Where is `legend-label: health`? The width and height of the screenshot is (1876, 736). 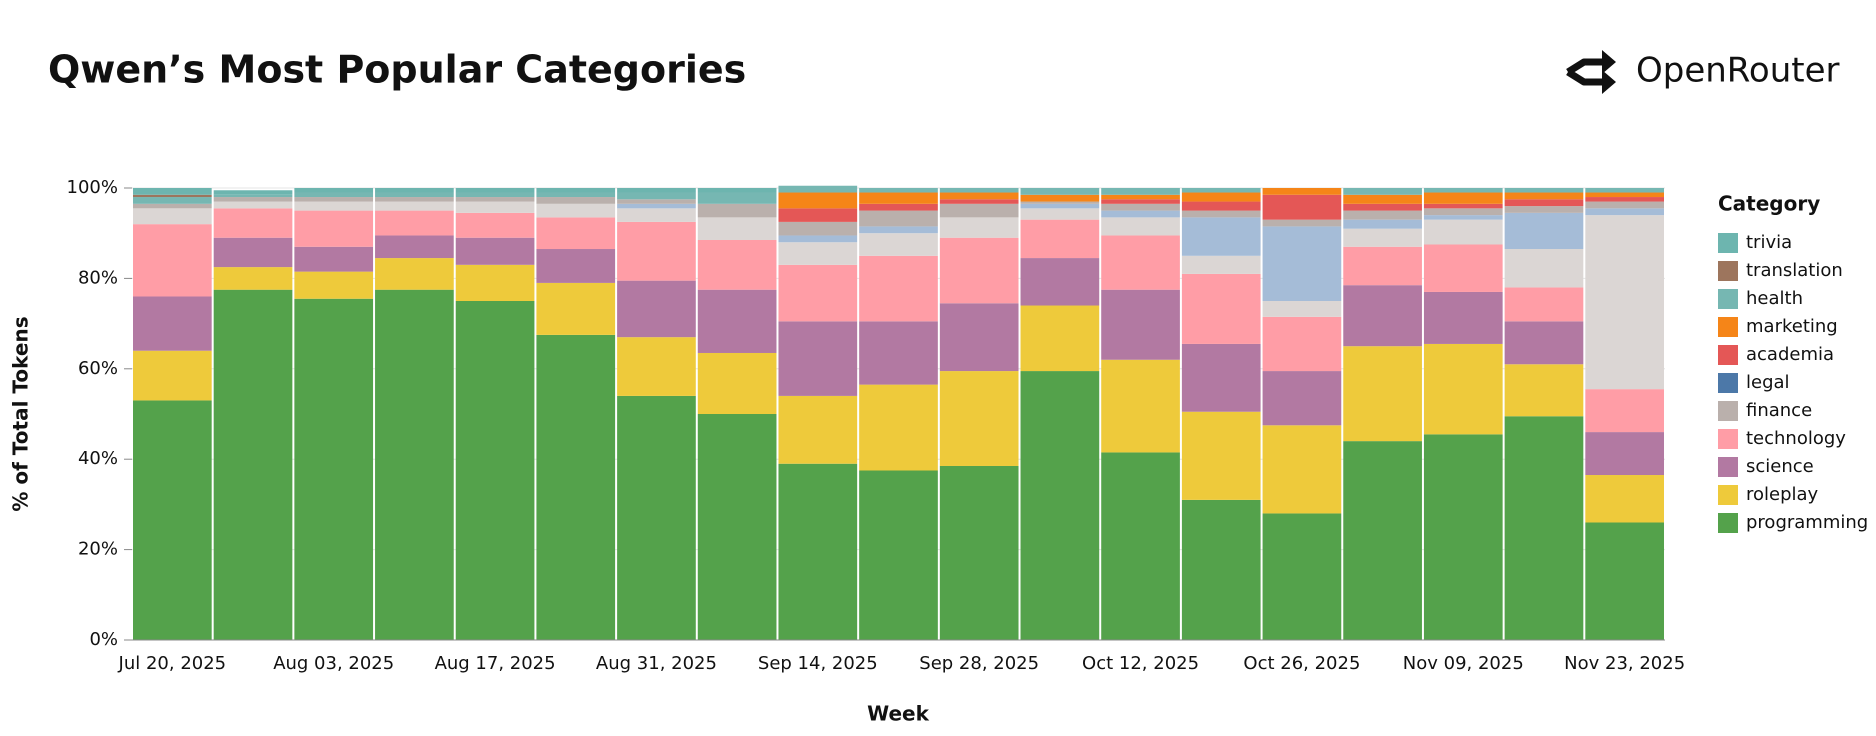
legend-label: health is located at coordinates (1774, 298).